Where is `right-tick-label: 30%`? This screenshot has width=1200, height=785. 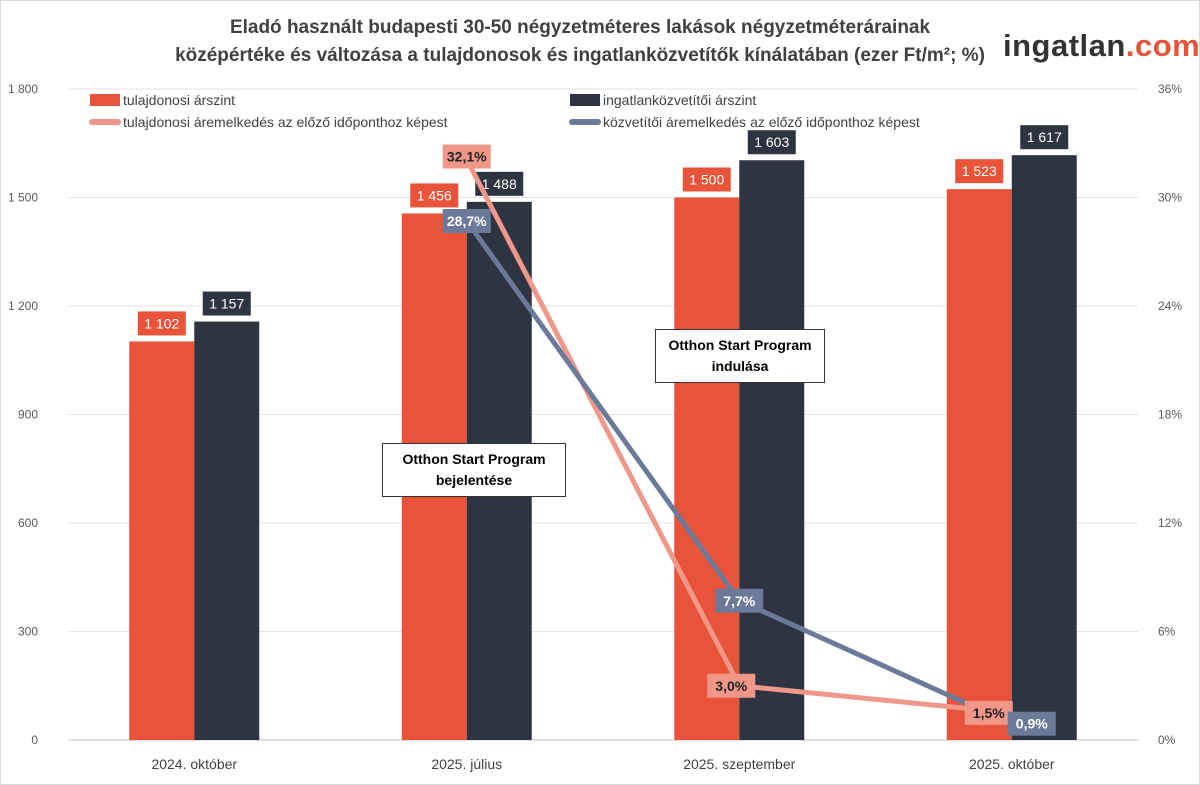 right-tick-label: 30% is located at coordinates (1170, 198).